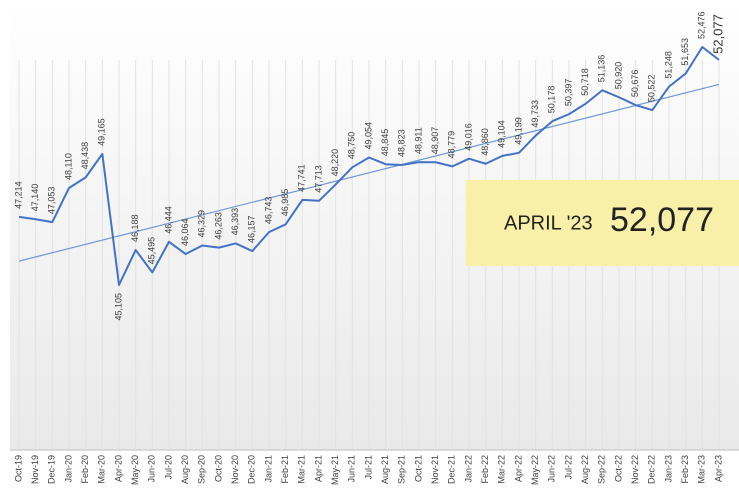 The width and height of the screenshot is (739, 490). What do you see at coordinates (685, 469) in the screenshot?
I see `x-tick-label: Feb-23` at bounding box center [685, 469].